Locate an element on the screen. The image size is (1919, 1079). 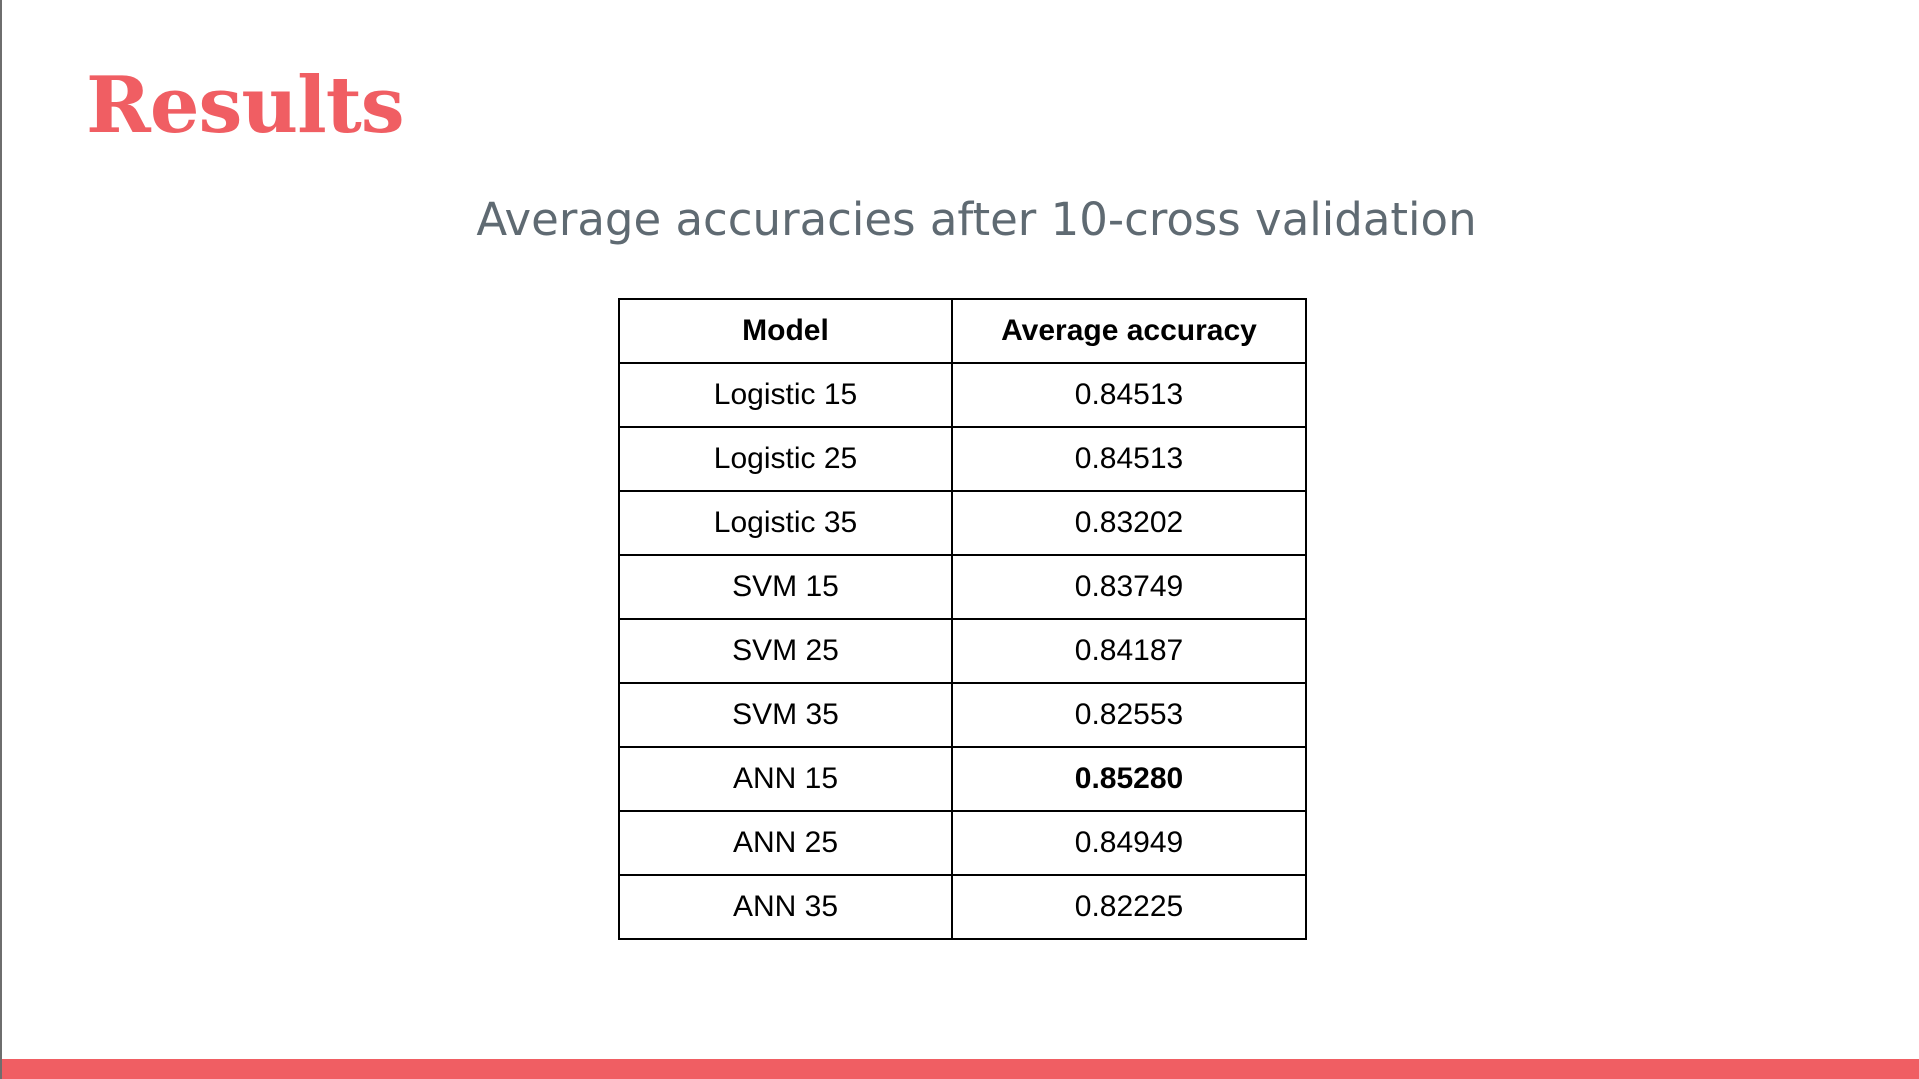
model-cell: SVM 15 is located at coordinates (785, 587).